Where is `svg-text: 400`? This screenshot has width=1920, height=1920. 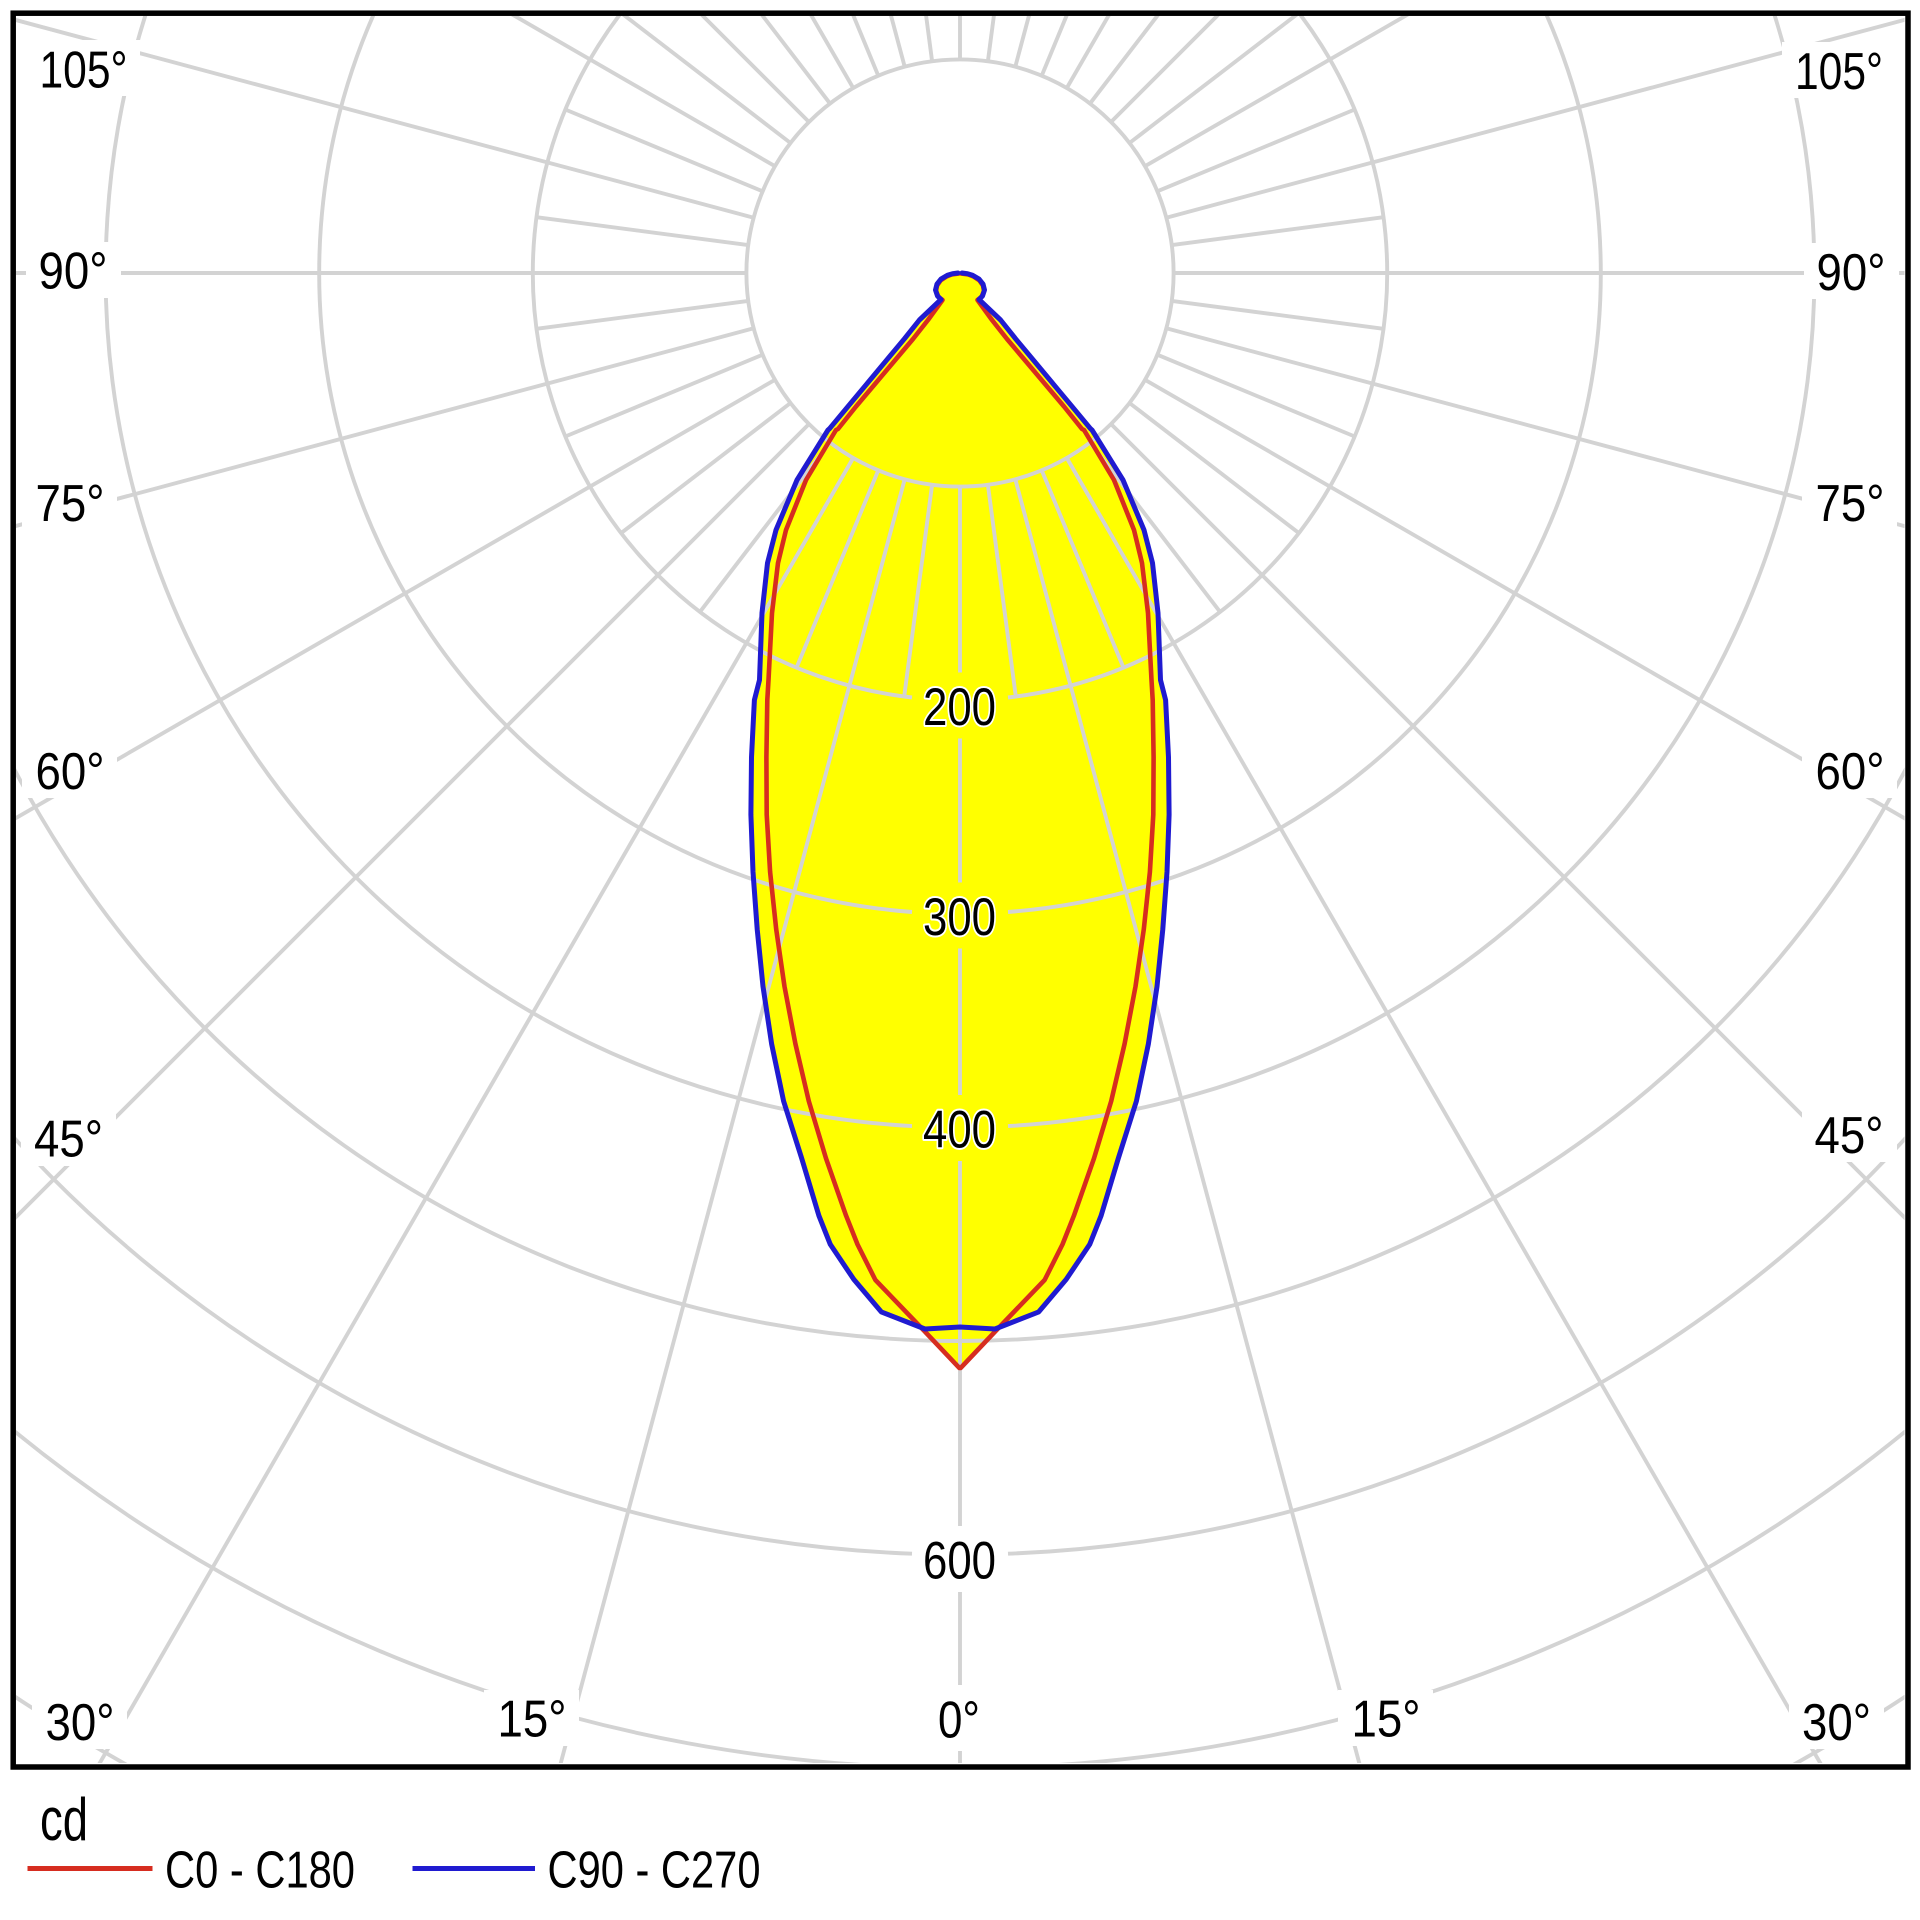
svg-text: 400 is located at coordinates (959, 1130).